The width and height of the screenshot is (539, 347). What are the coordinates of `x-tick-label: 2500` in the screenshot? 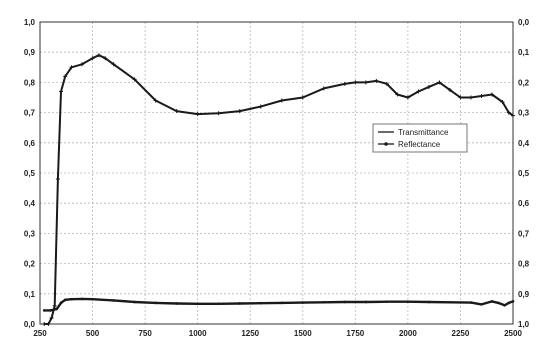 It's located at (513, 333).